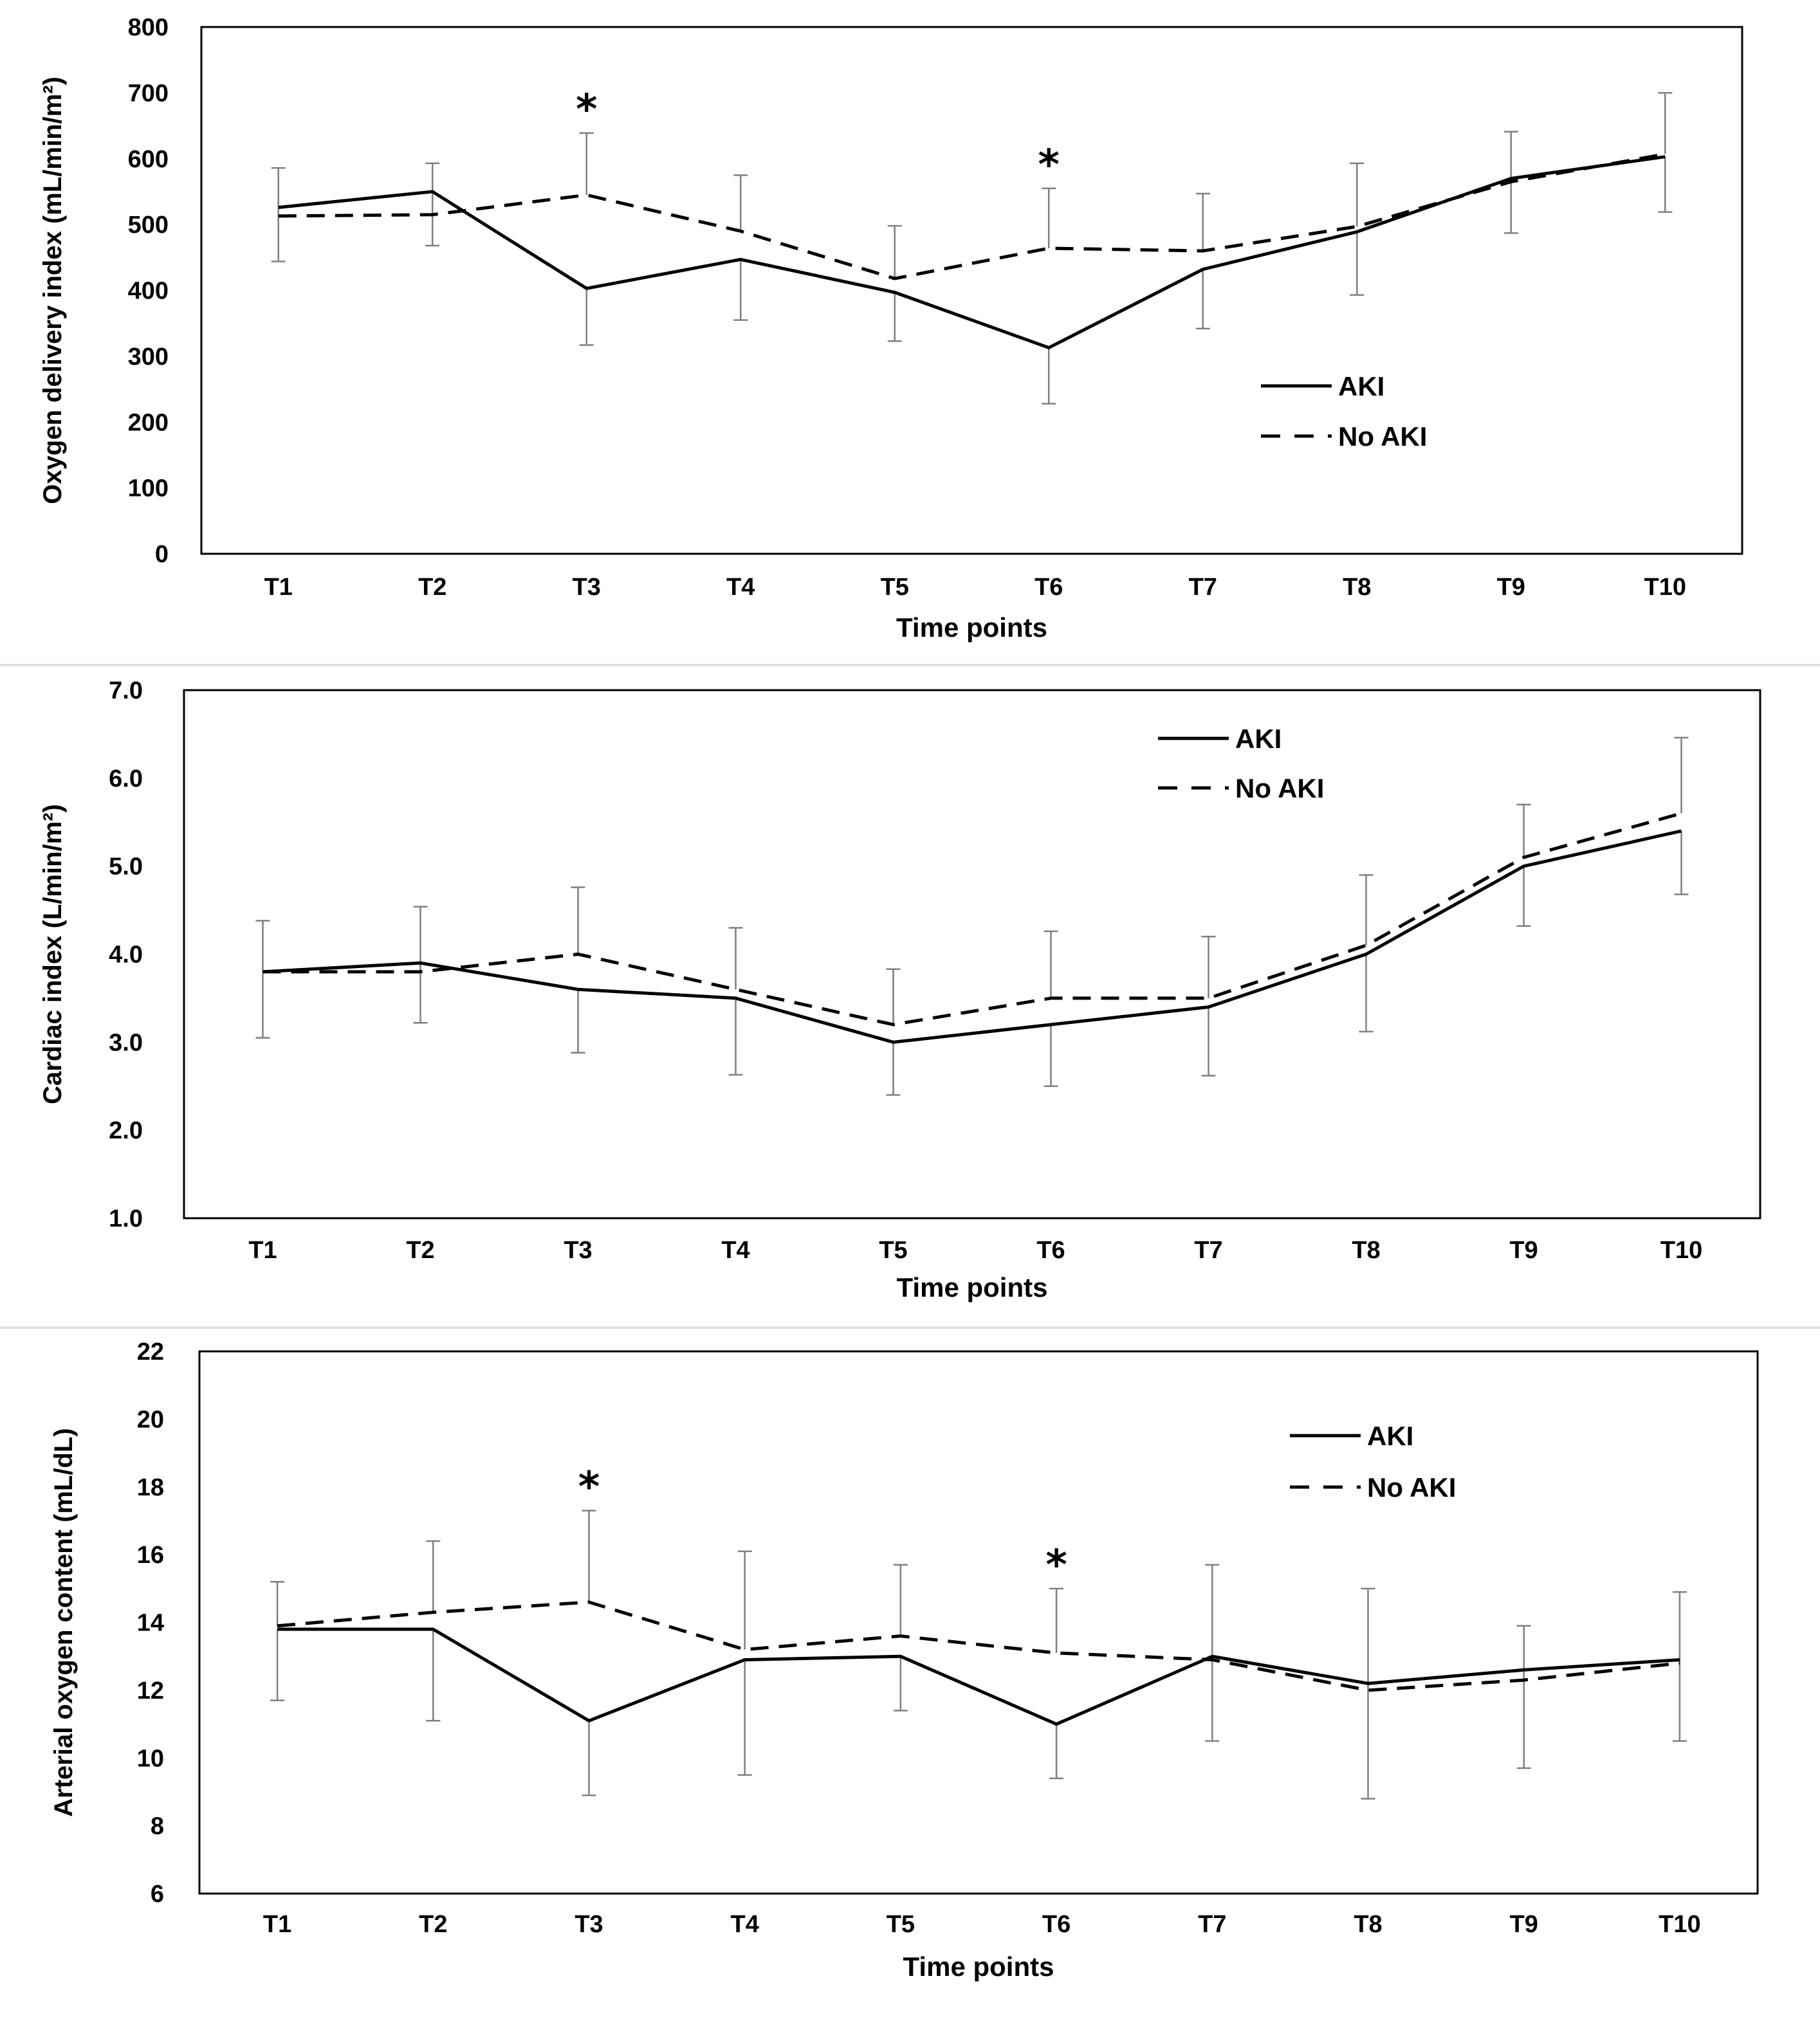 The height and width of the screenshot is (2019, 1820). I want to click on y-tick-label: 700, so click(148, 93).